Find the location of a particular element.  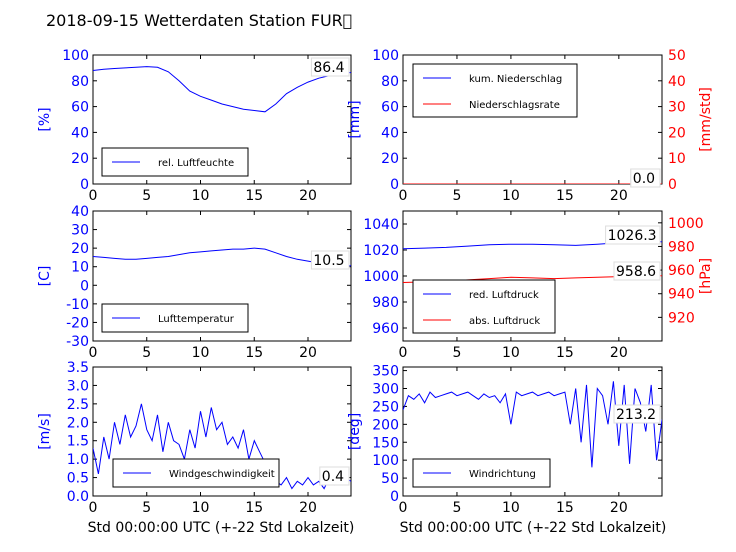

y-tick-label: 200 is located at coordinates (385, 425).